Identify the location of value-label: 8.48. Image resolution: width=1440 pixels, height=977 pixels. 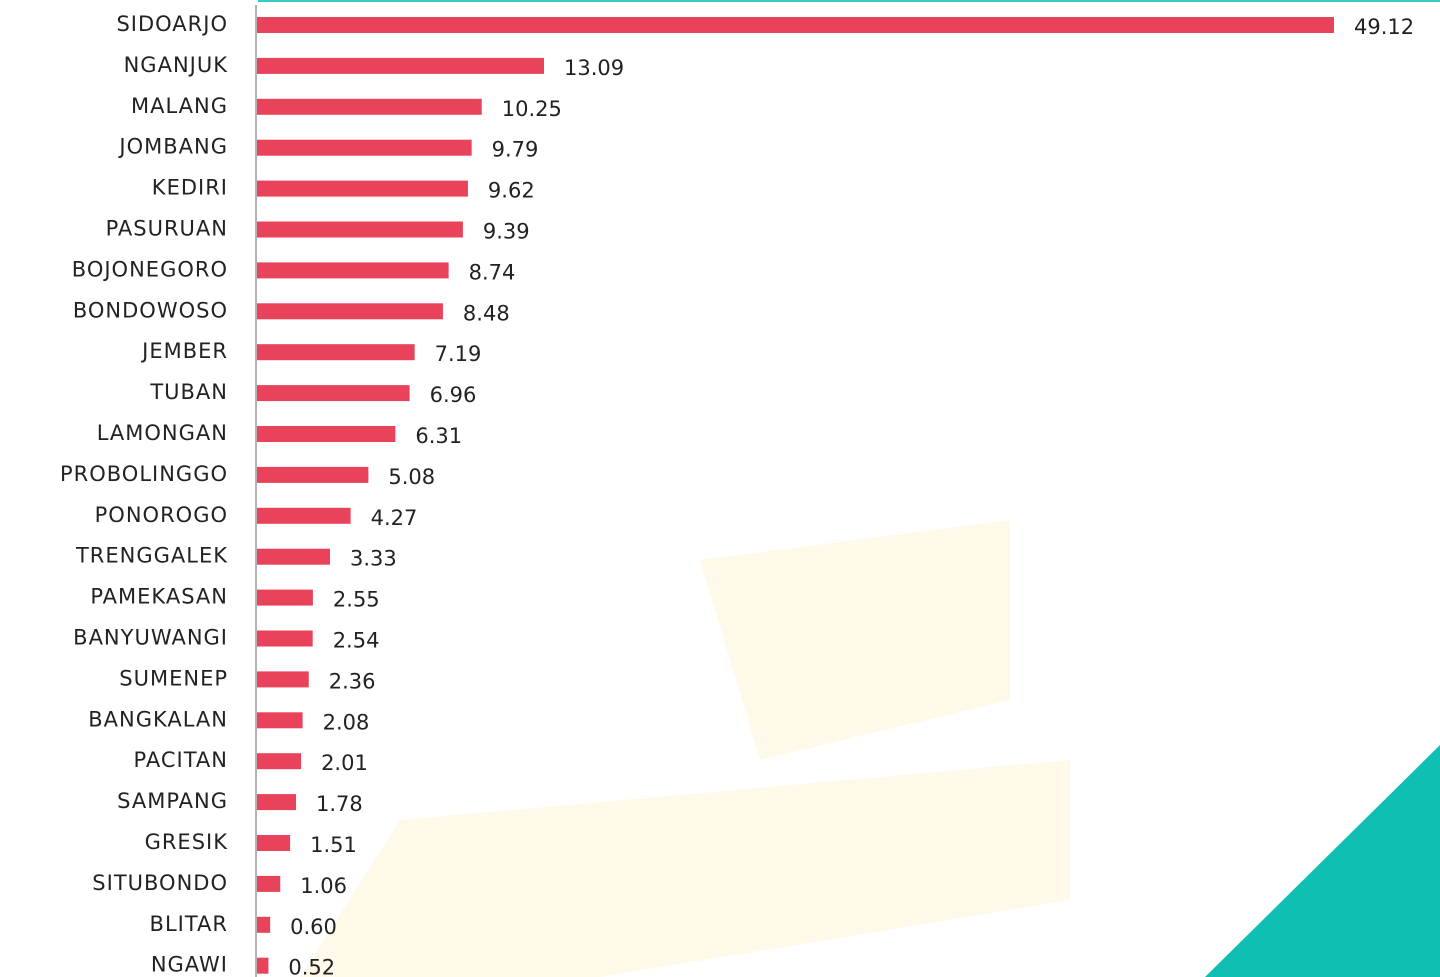
(486, 313).